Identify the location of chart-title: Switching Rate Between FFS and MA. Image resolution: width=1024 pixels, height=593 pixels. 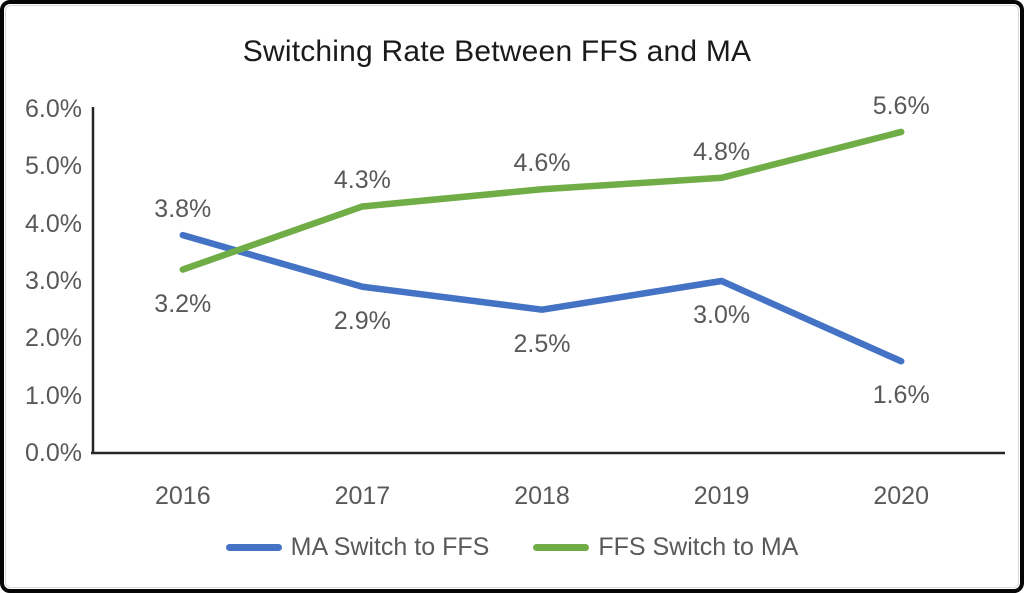
(497, 51).